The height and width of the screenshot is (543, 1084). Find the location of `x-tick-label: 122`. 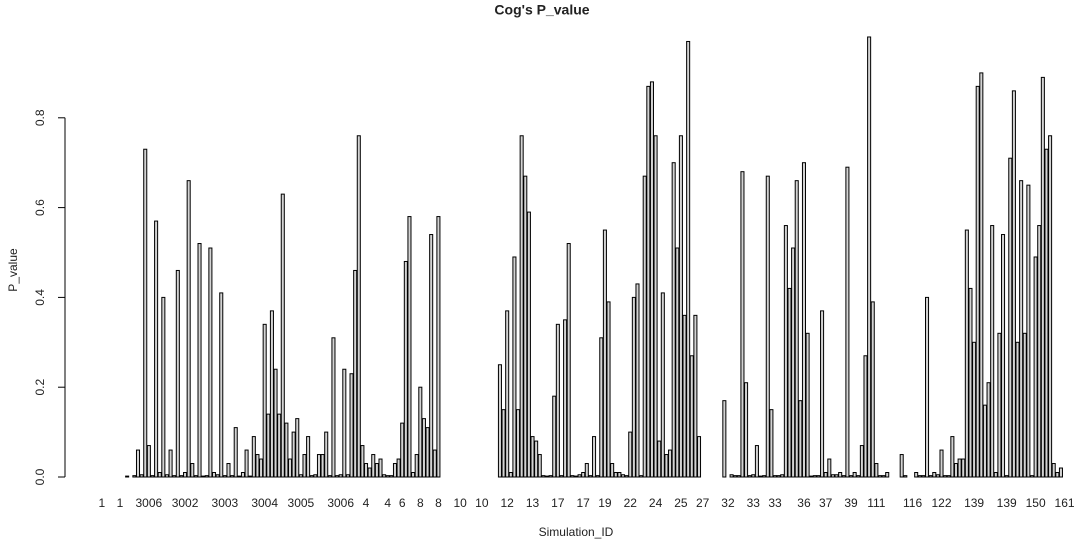

x-tick-label: 122 is located at coordinates (941, 503).